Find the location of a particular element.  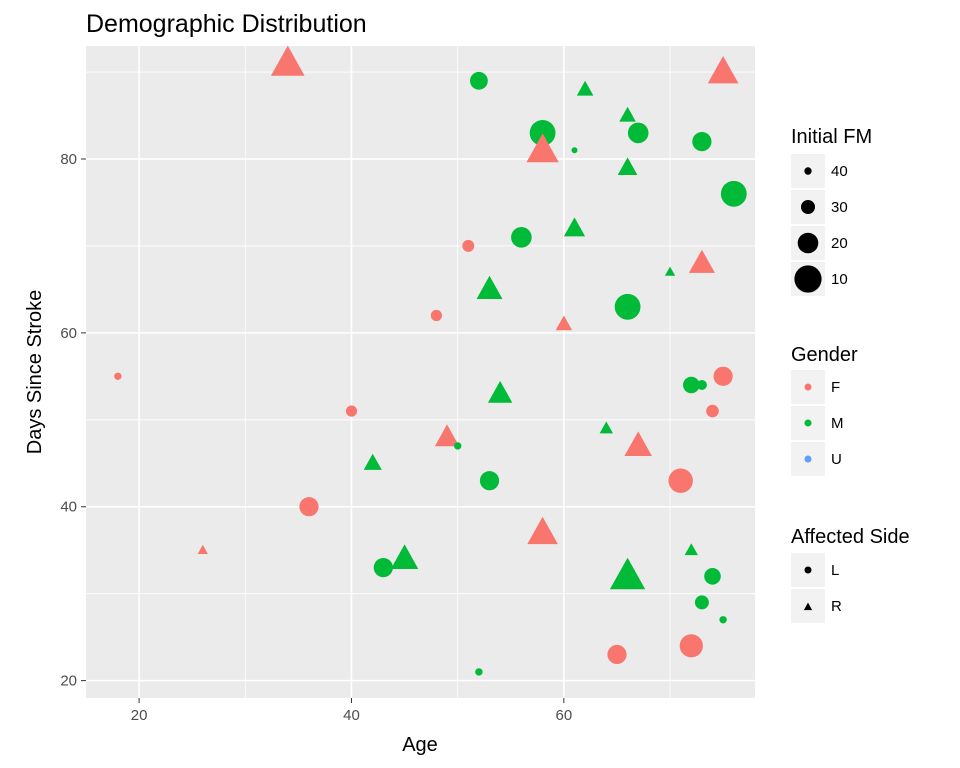

y-axis-title: Days Since Stroke is located at coordinates (35, 372).